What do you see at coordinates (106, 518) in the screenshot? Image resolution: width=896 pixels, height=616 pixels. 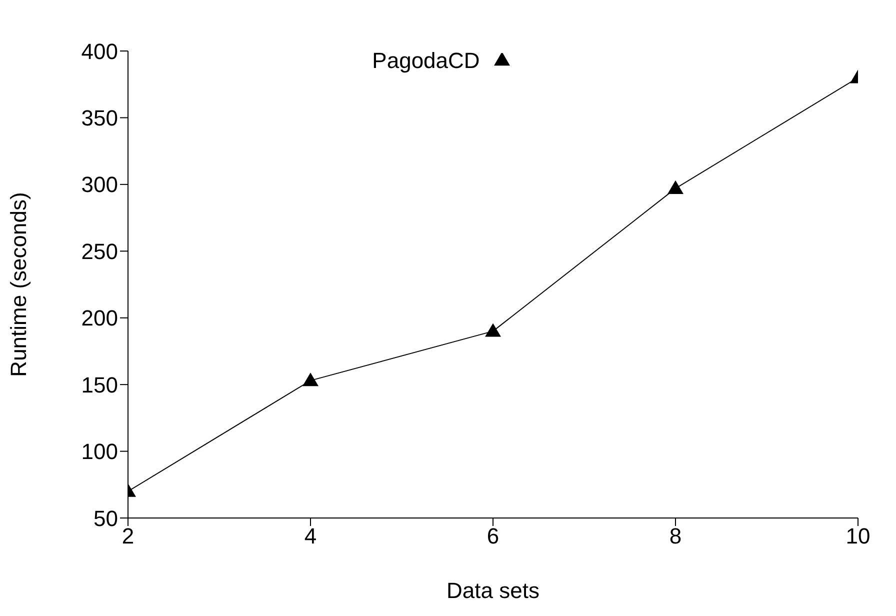 I see `y-tick-label: 50` at bounding box center [106, 518].